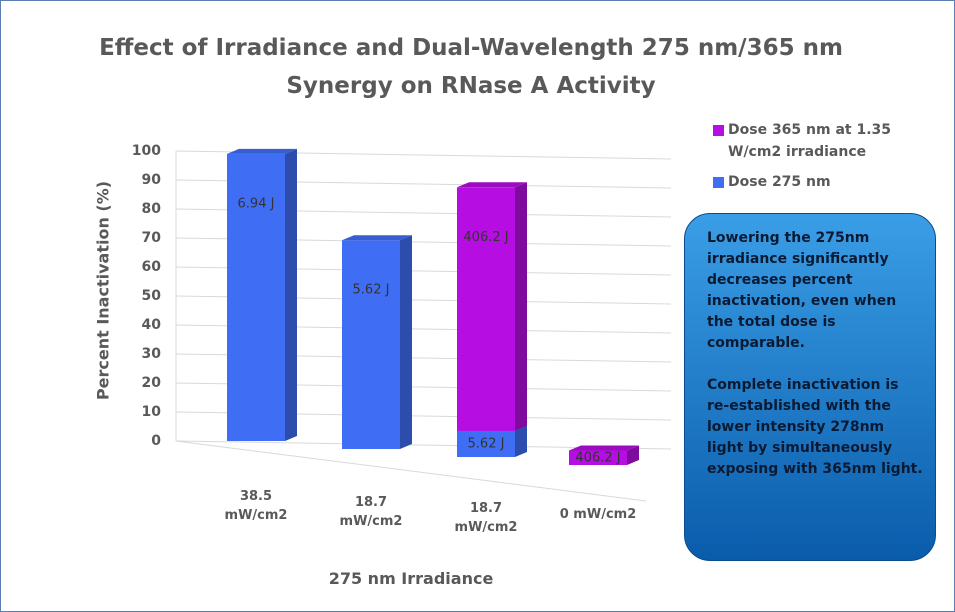 The height and width of the screenshot is (612, 955). Describe the element at coordinates (411, 578) in the screenshot. I see `x-axis-title: 275 nm Irradiance` at that location.